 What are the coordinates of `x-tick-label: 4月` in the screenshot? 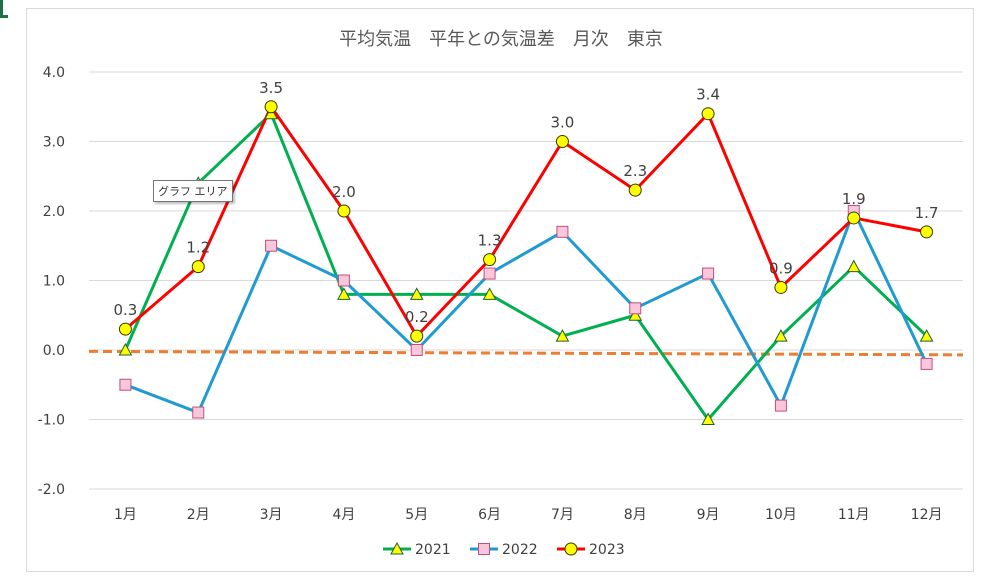 It's located at (343, 515).